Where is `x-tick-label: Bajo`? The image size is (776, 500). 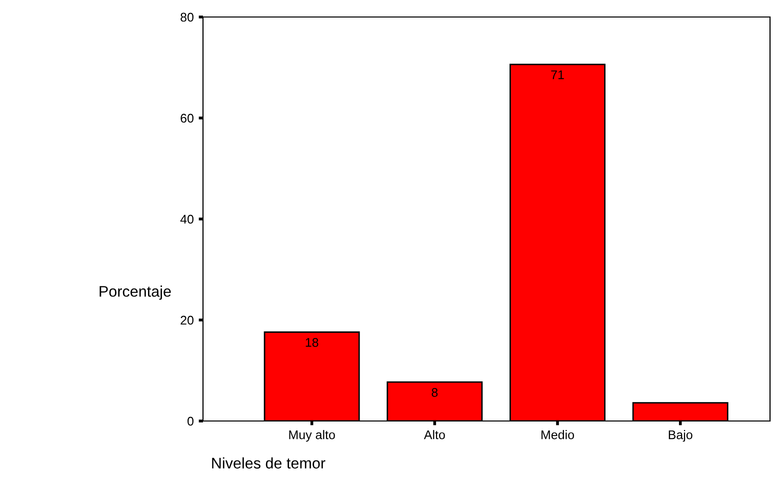
x-tick-label: Bajo is located at coordinates (680, 436).